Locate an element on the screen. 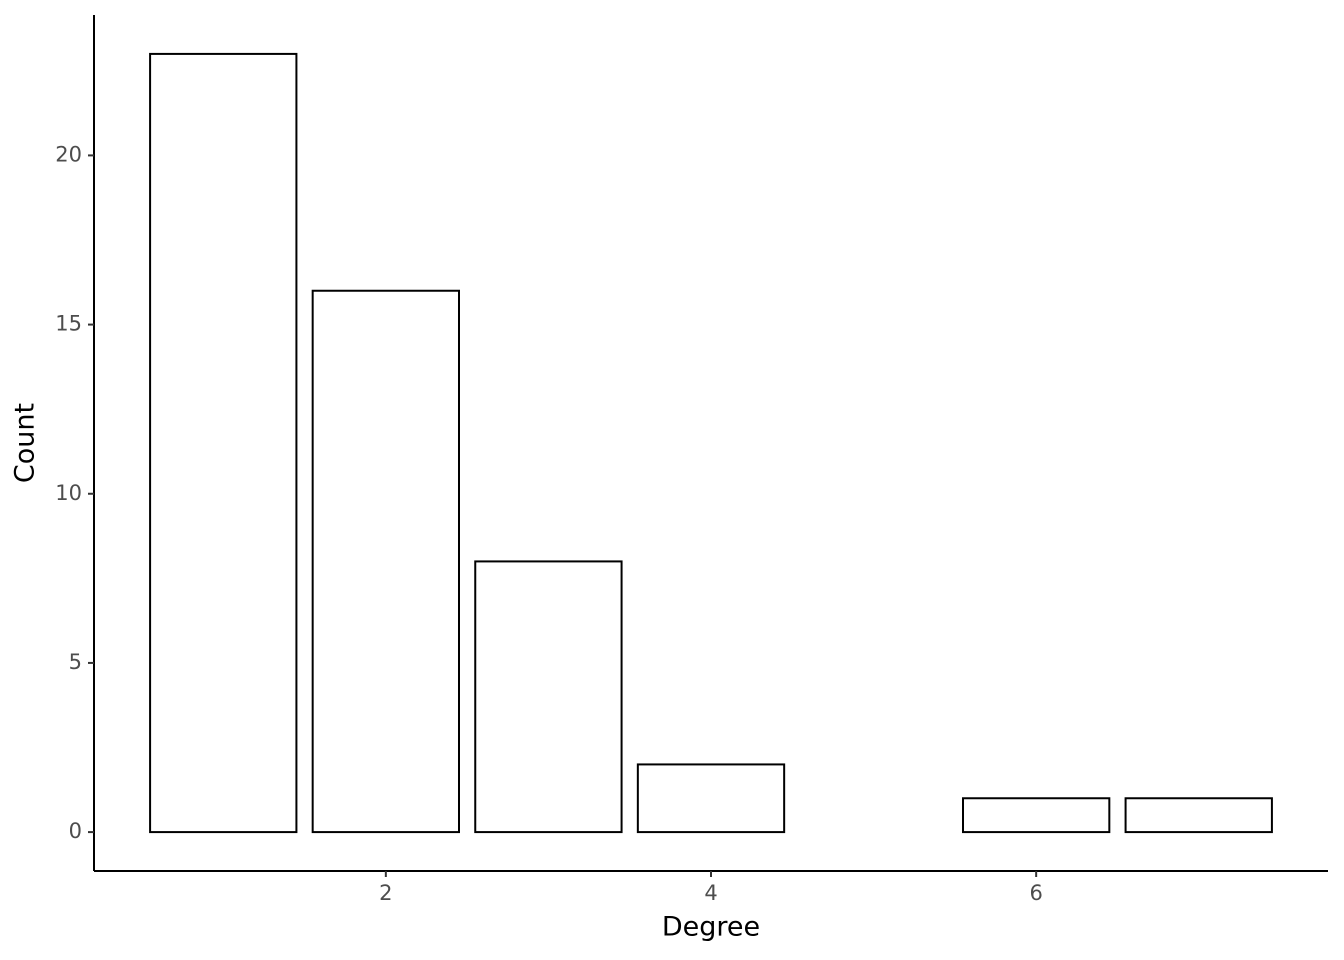 The width and height of the screenshot is (1344, 960). x-tick-label: 4 is located at coordinates (710, 893).